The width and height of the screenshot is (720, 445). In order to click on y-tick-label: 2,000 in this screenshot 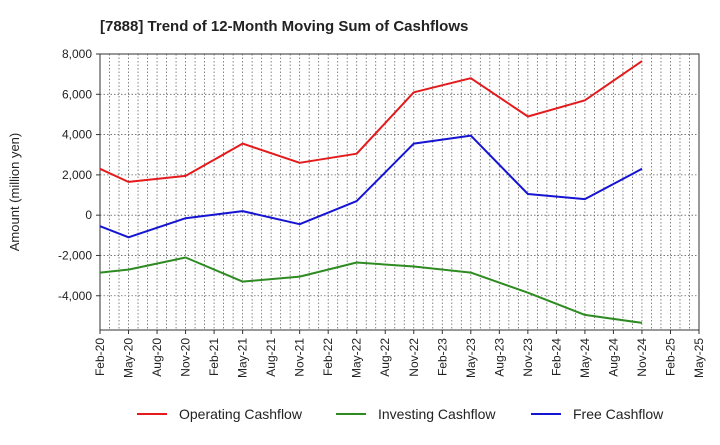, I will do `click(77, 175)`.